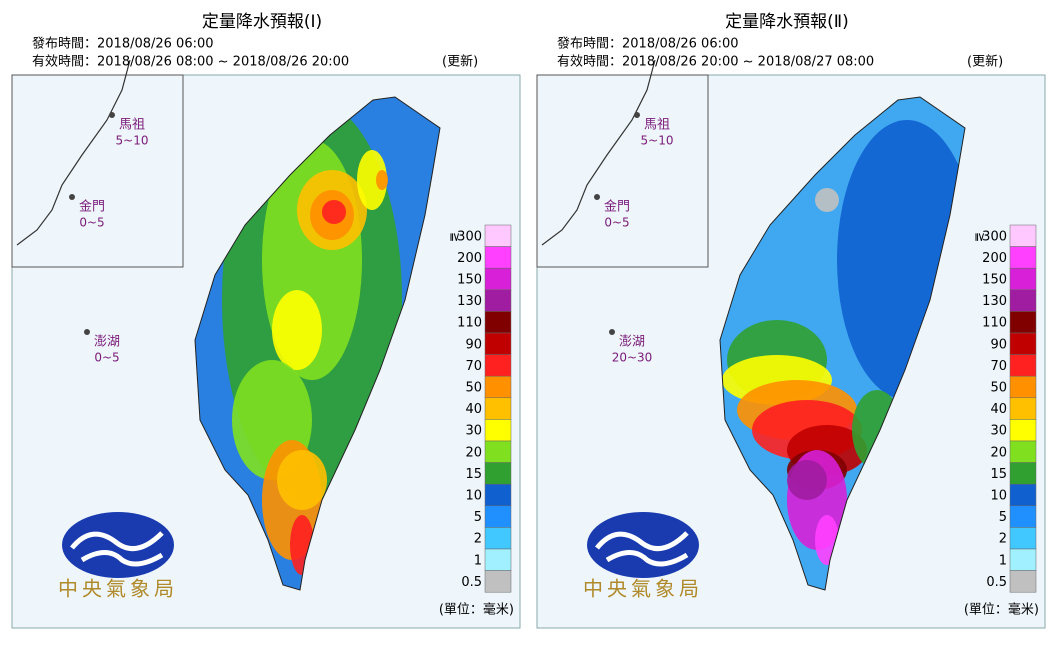  Describe the element at coordinates (262, 22) in the screenshot. I see `title: 定量降水預報(Ⅰ)` at that location.